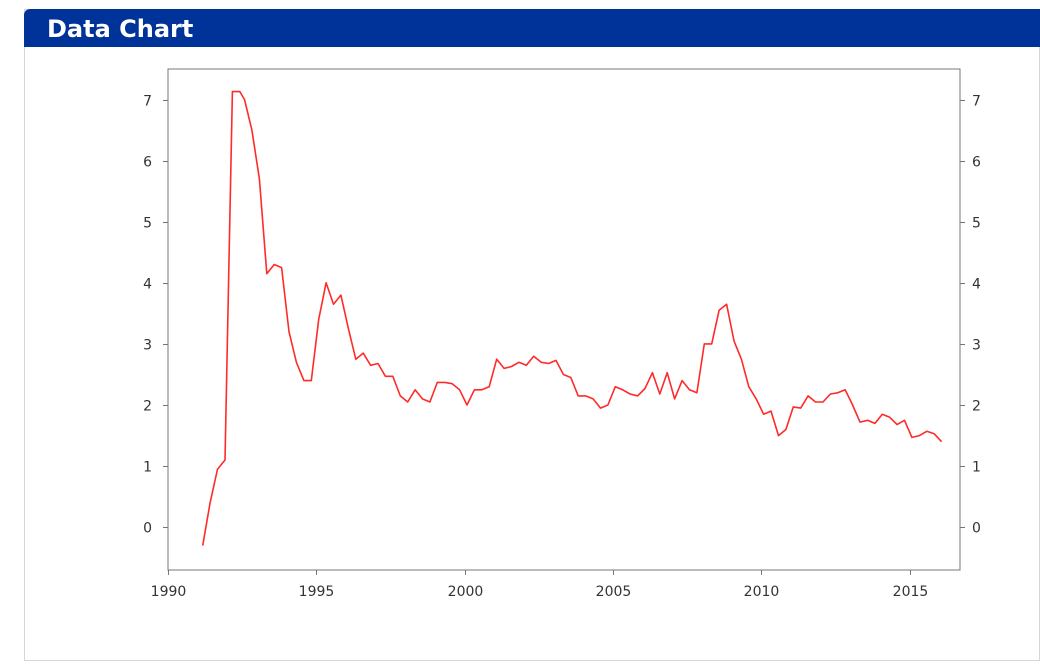  Describe the element at coordinates (147, 285) in the screenshot. I see `y-tick-label-left: 4` at that location.